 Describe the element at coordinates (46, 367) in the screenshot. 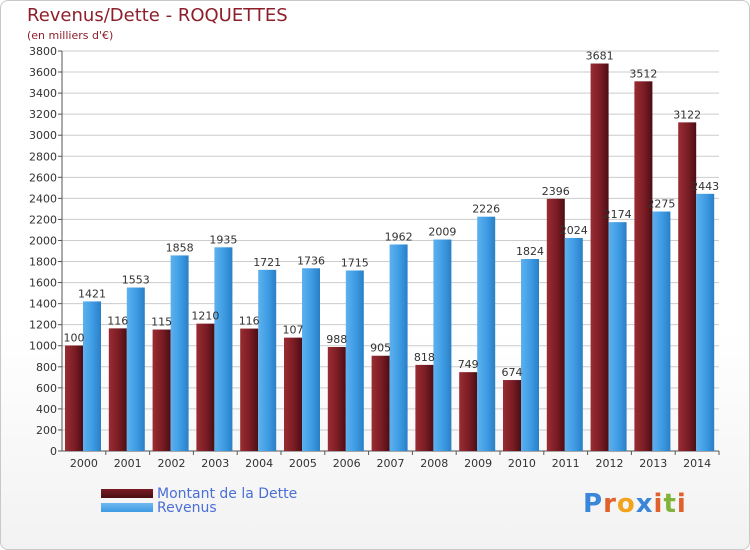

I see `y-tick-label: 800` at that location.